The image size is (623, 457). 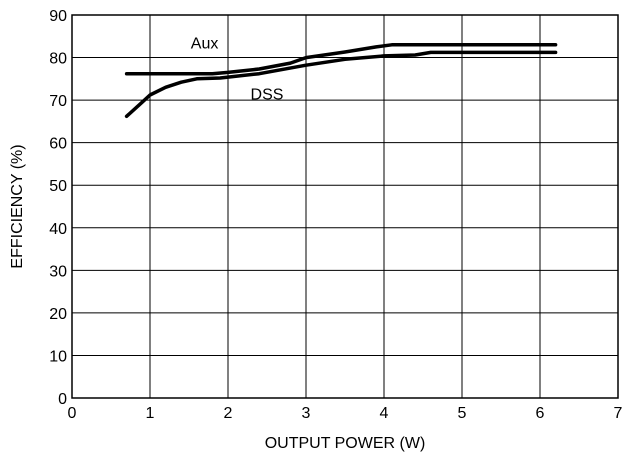 What do you see at coordinates (58, 16) in the screenshot?
I see `y-tick-label: 90` at bounding box center [58, 16].